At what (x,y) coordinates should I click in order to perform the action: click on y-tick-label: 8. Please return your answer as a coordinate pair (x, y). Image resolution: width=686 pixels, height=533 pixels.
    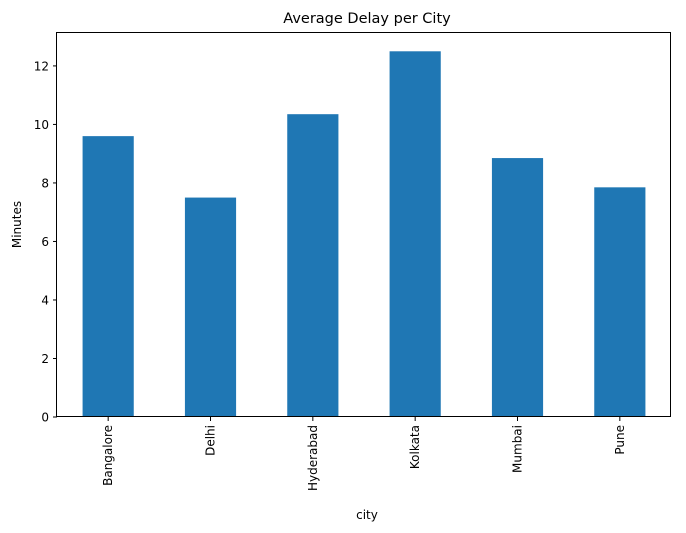
    Looking at the image, I should click on (45, 183).